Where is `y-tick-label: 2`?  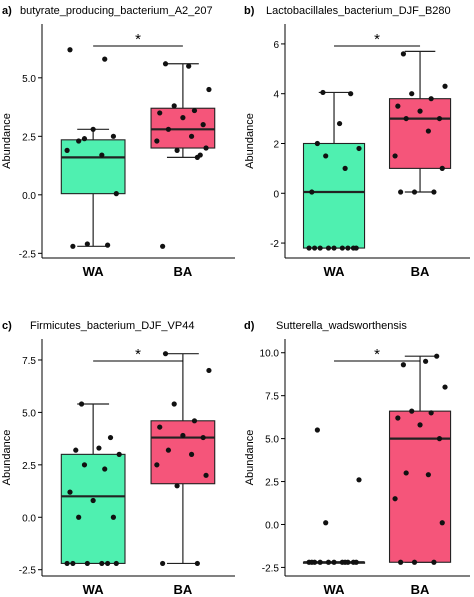
y-tick-label: 2 is located at coordinates (276, 144).